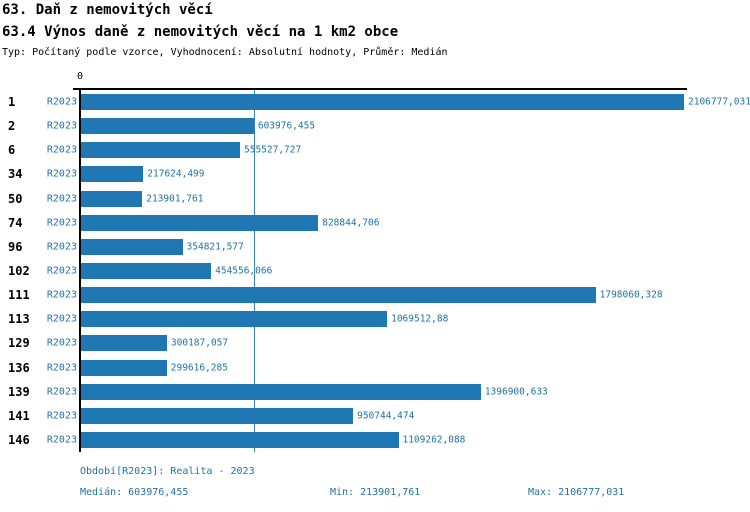 The width and height of the screenshot is (750, 512). Describe the element at coordinates (15, 198) in the screenshot. I see `row-category-label: 50` at that location.